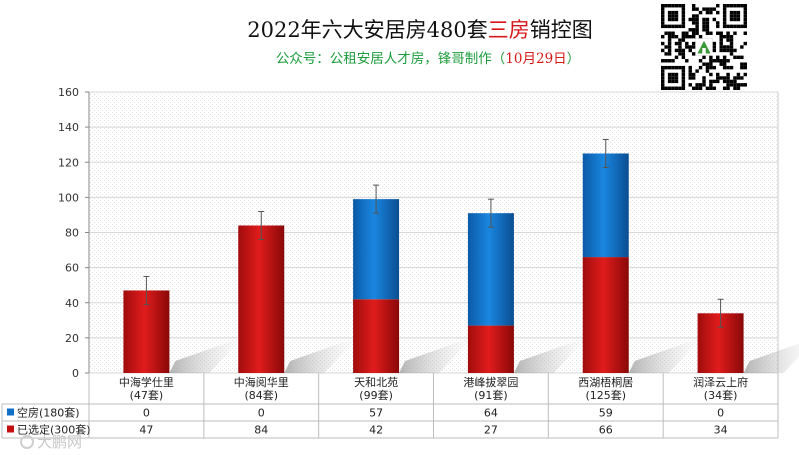 This screenshot has width=799, height=455. I want to click on y-axis: 0 20 40 60 80 100 120 140 160, so click(74, 233).